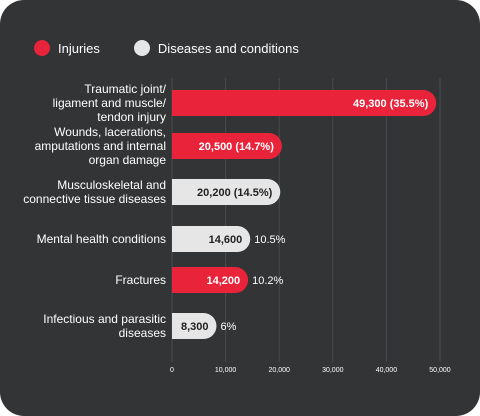 Image resolution: width=480 pixels, height=416 pixels. What do you see at coordinates (94, 199) in the screenshot?
I see `category-label: connective tissue diseases` at bounding box center [94, 199].